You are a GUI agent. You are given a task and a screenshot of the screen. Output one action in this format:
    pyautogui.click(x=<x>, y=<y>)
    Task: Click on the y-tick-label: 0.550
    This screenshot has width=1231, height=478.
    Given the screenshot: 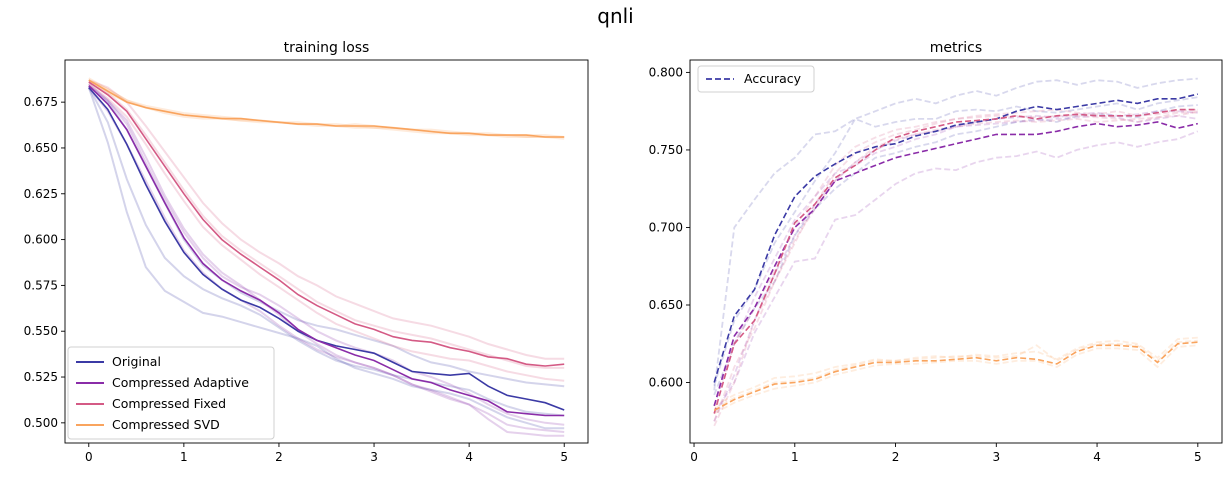 What is the action you would take?
    pyautogui.click(x=41, y=331)
    